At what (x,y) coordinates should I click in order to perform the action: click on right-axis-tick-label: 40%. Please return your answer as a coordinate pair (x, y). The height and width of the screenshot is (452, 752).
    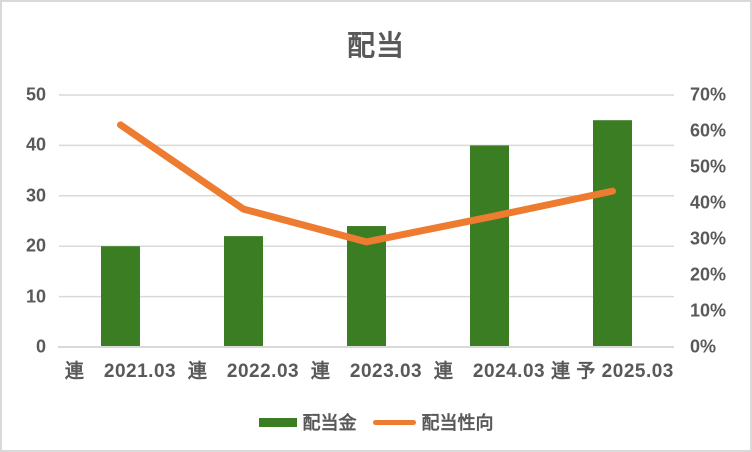
    Looking at the image, I should click on (708, 202).